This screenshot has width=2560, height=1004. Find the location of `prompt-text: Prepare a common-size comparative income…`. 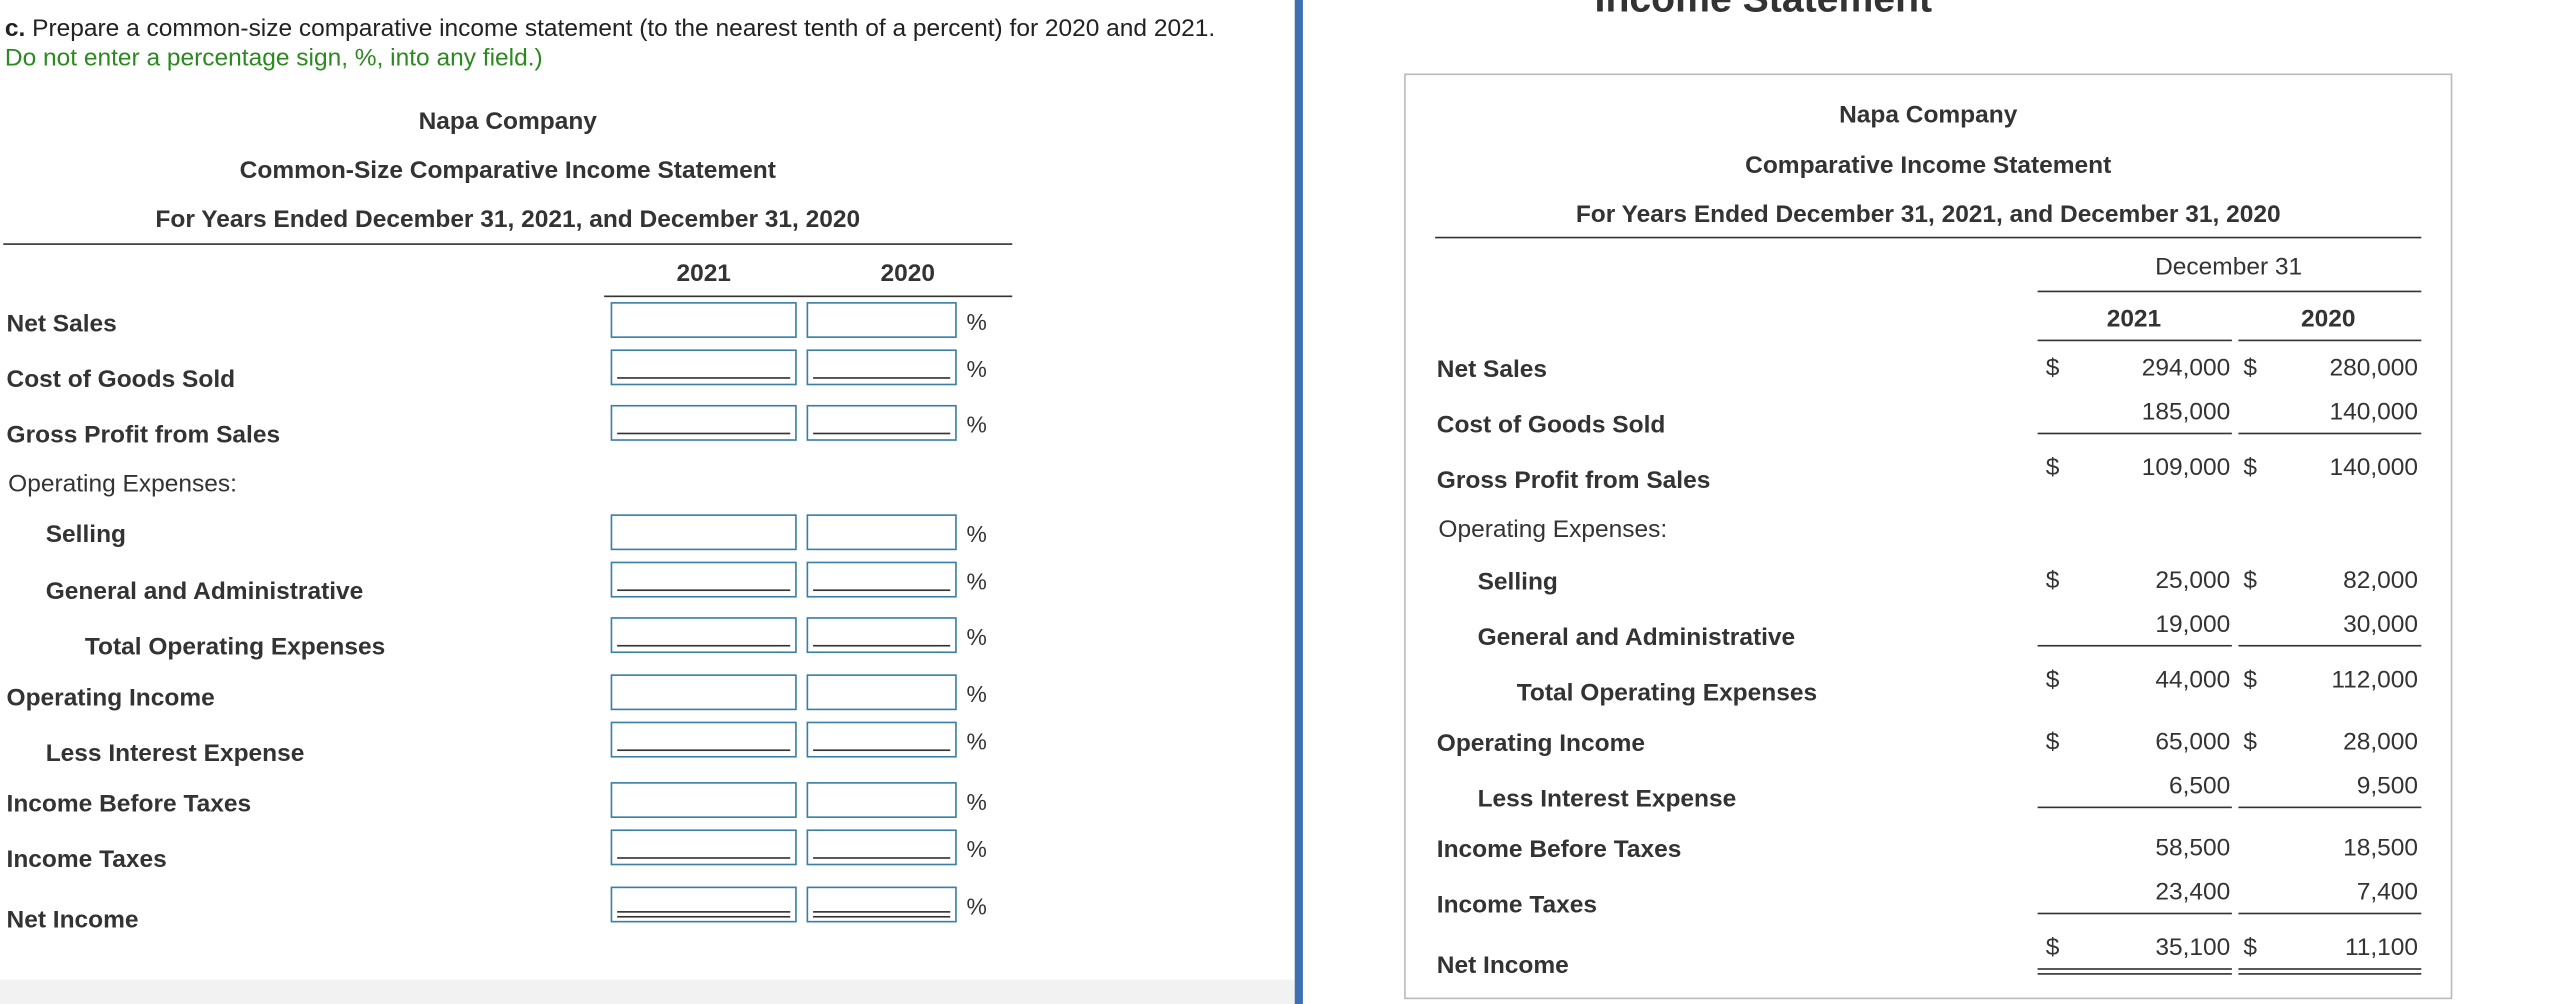

prompt-text: Prepare a common-size comparative income… is located at coordinates (624, 28).